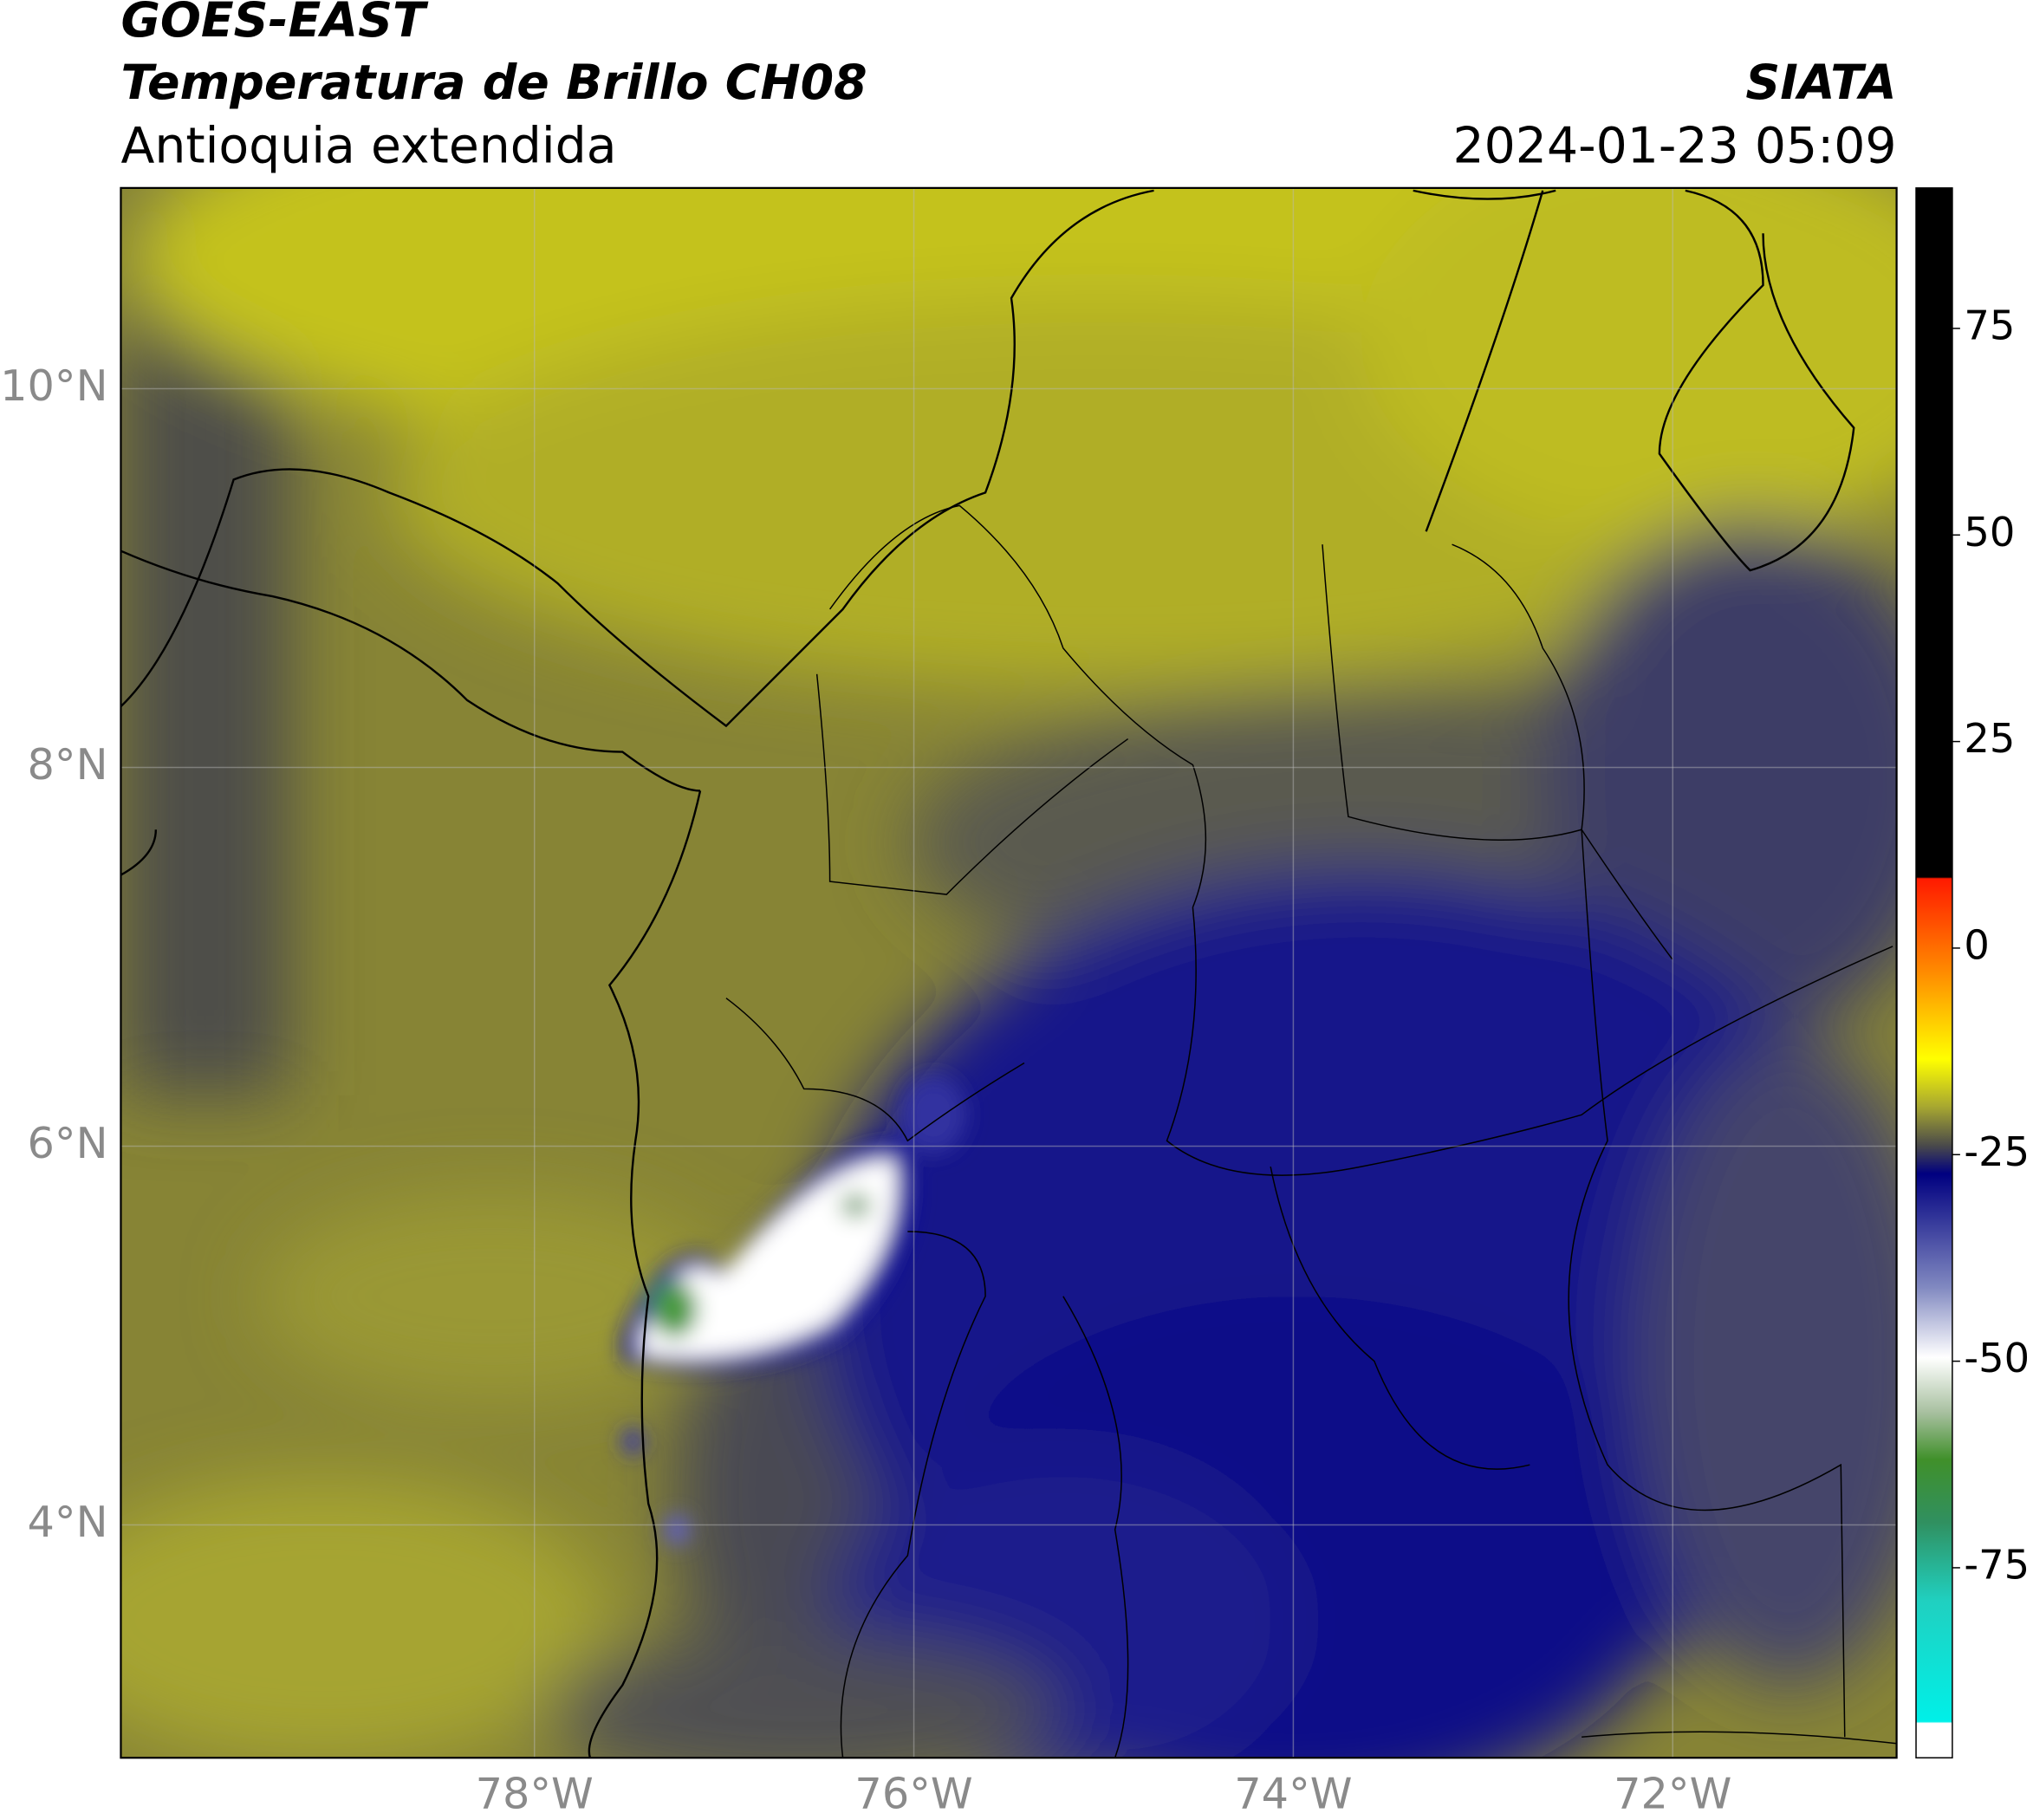  I want to click on colorbar-tick-label: 50, so click(1990, 532).